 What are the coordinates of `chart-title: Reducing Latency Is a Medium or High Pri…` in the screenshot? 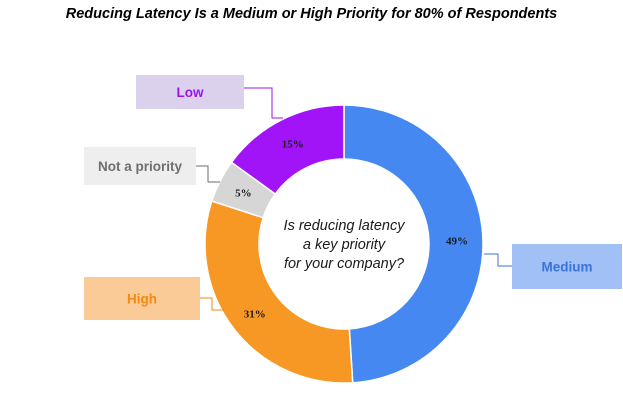 It's located at (311, 14).